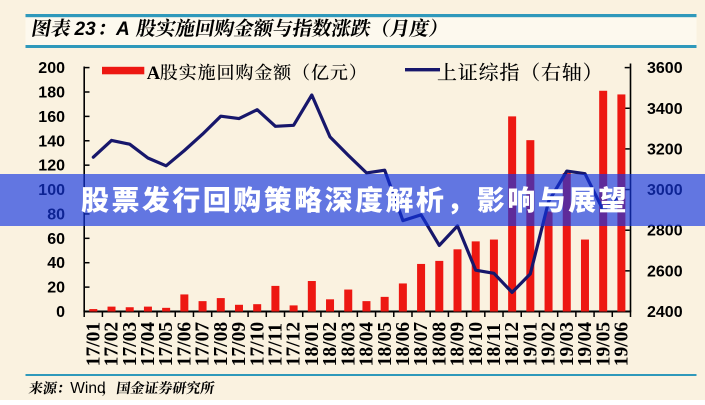 The image size is (705, 405). I want to click on svg-text: 17/09, so click(239, 344).